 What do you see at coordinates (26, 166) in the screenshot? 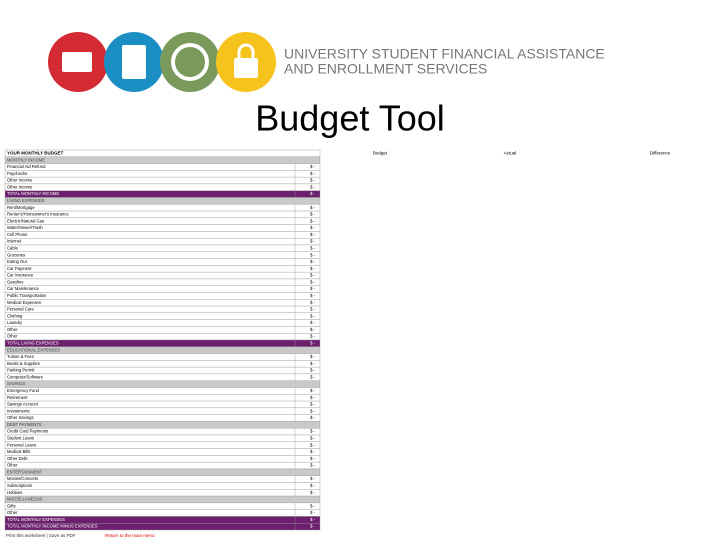
I see `row-label: Financial Aid Refund` at bounding box center [26, 166].